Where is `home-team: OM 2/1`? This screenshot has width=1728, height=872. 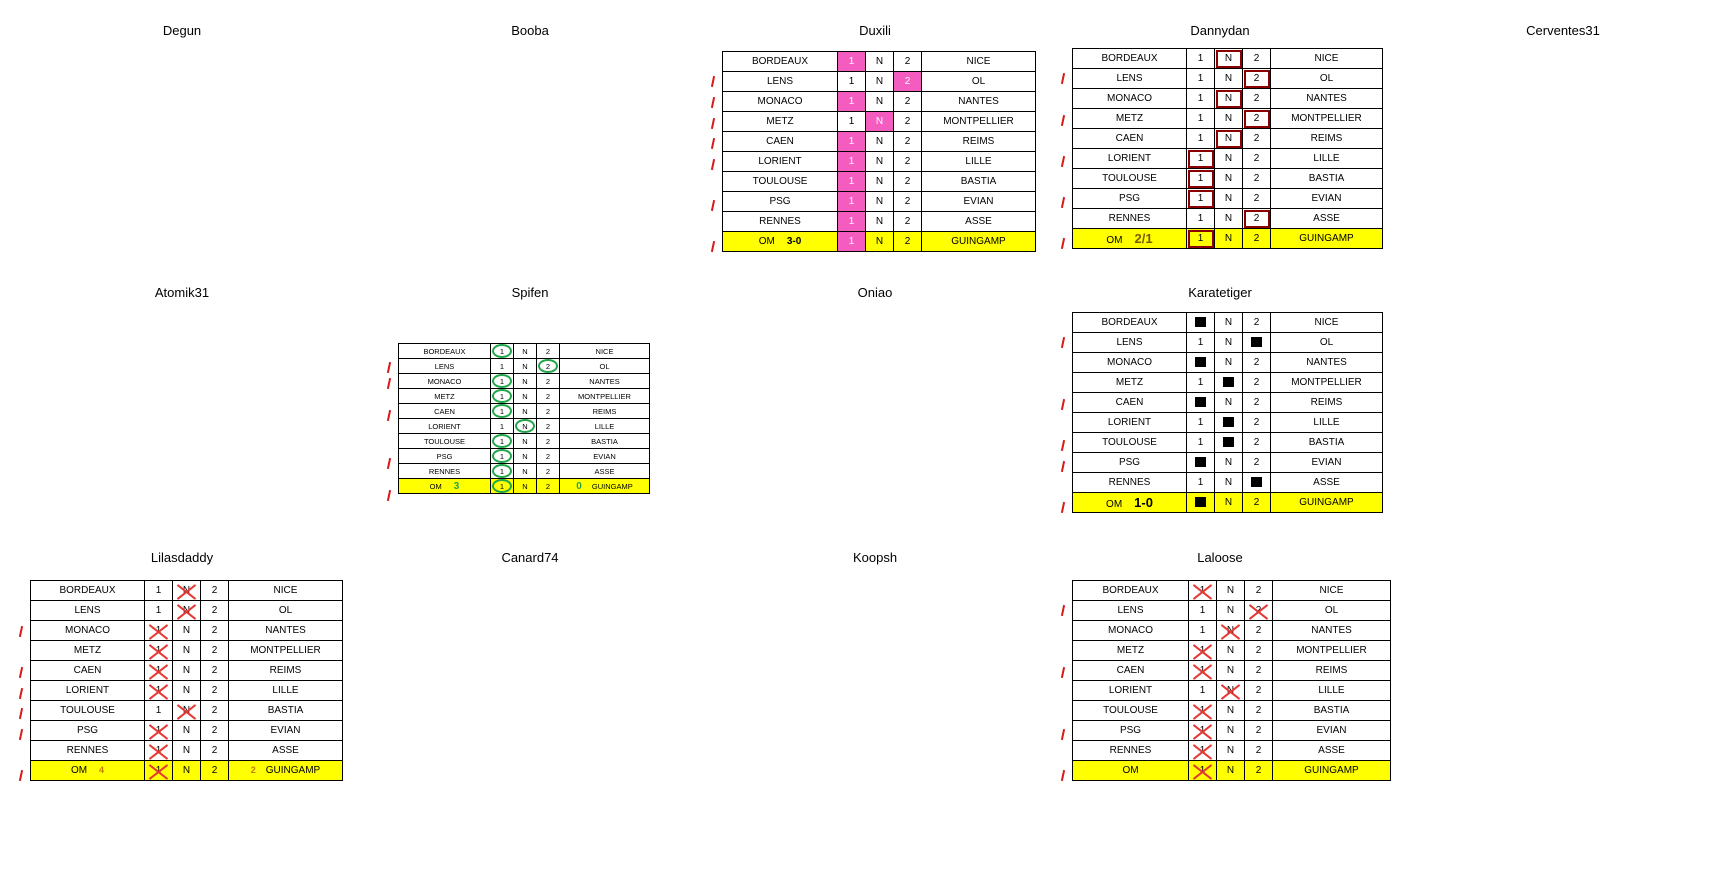
home-team: OM 2/1 is located at coordinates (1129, 238).